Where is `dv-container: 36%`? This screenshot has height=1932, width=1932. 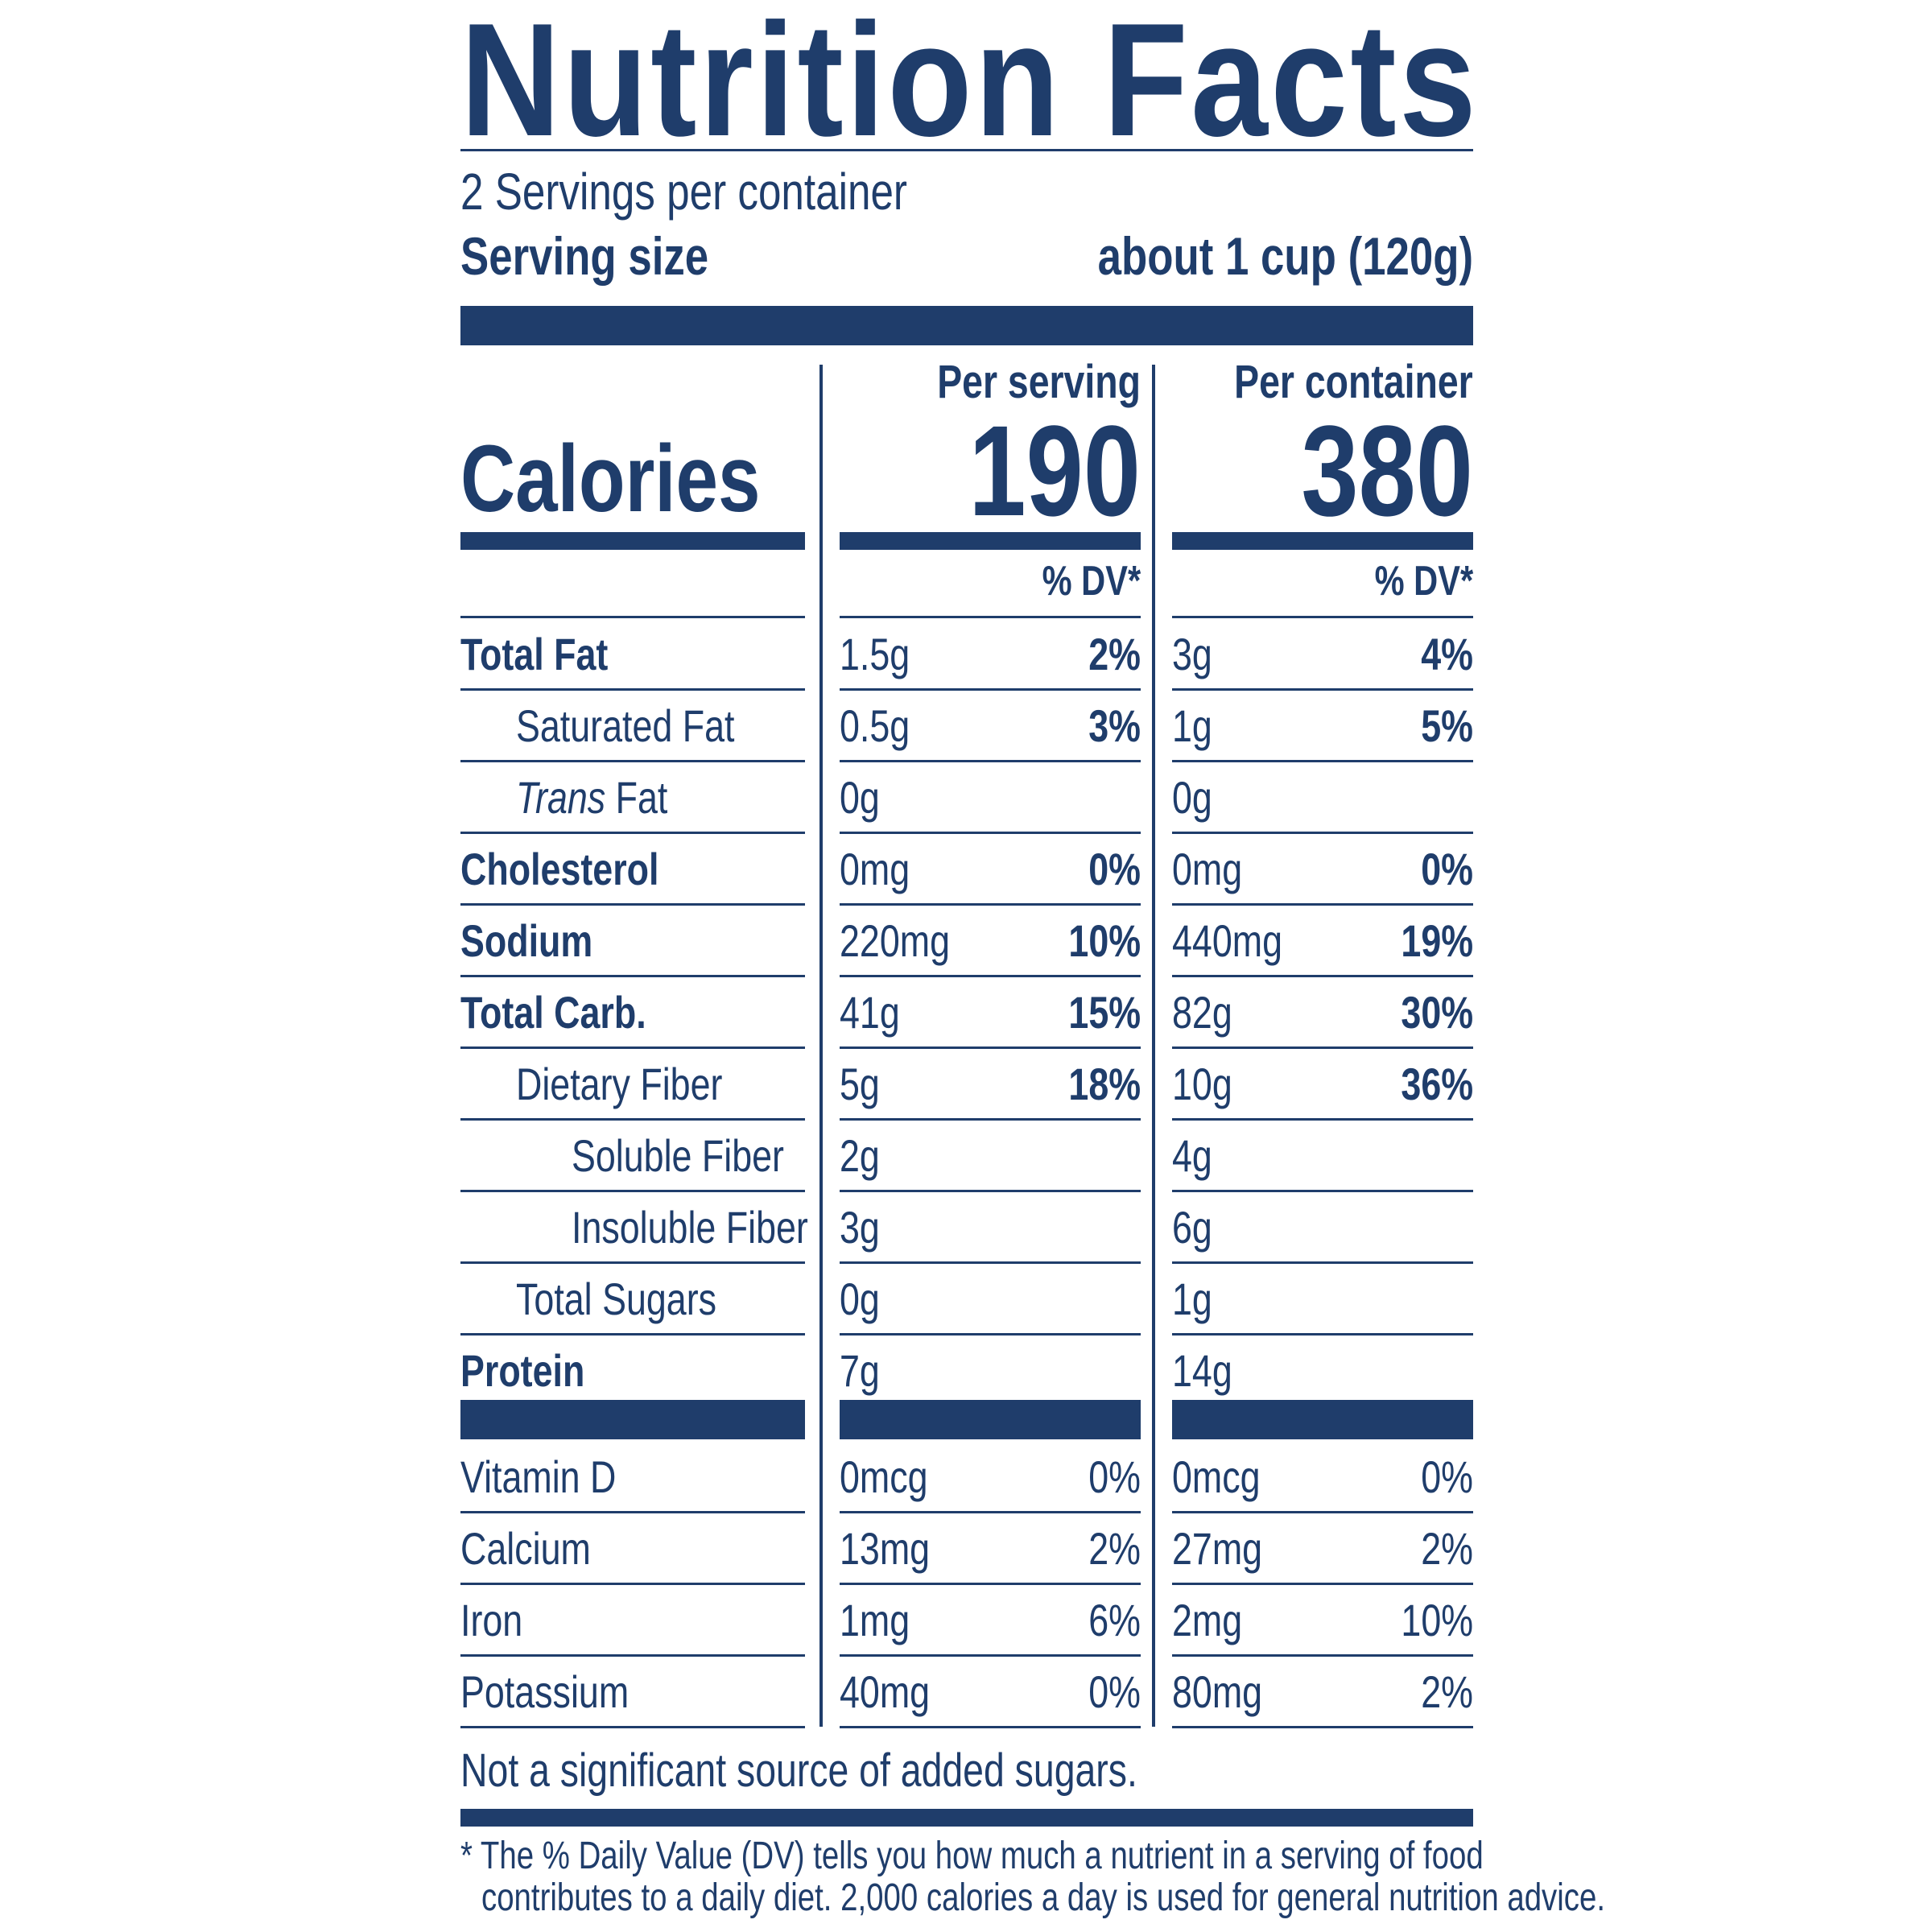
dv-container: 36% is located at coordinates (1322, 1084).